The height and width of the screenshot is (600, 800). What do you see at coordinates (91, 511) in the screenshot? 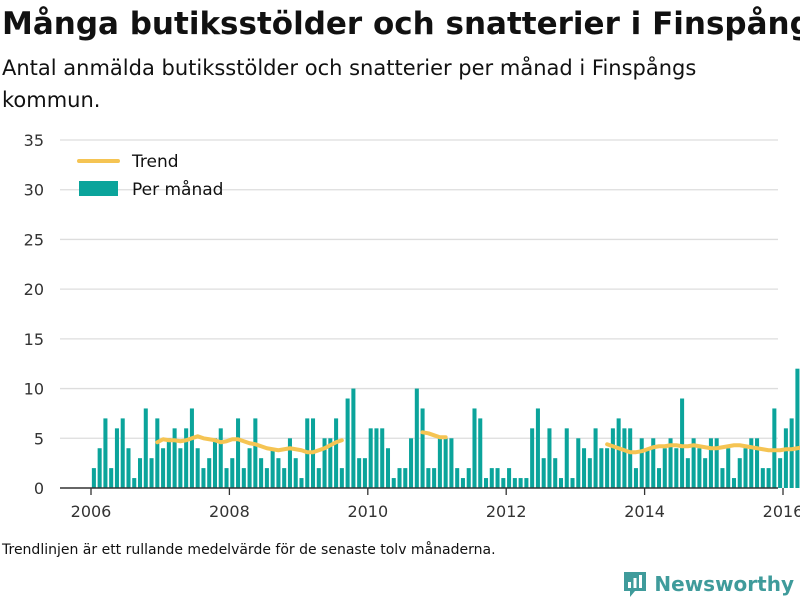
I see `x-tick-label: 2006` at bounding box center [91, 511].